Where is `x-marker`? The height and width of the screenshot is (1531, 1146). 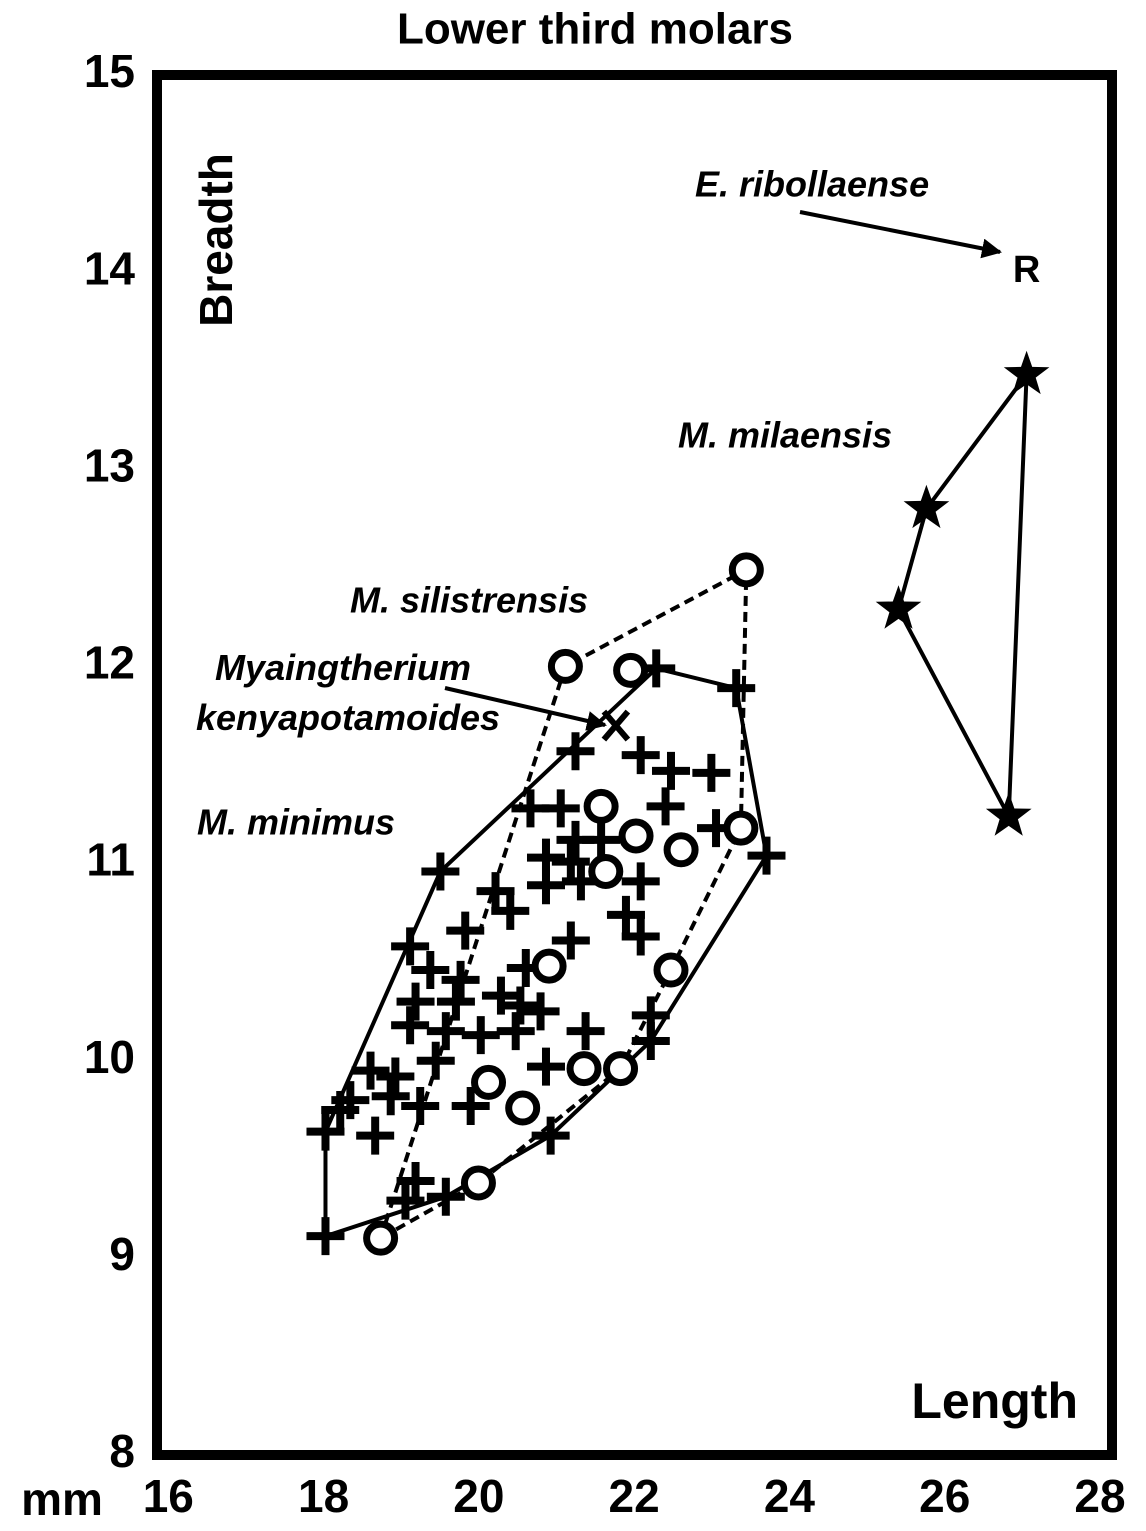 x-marker is located at coordinates (616, 725).